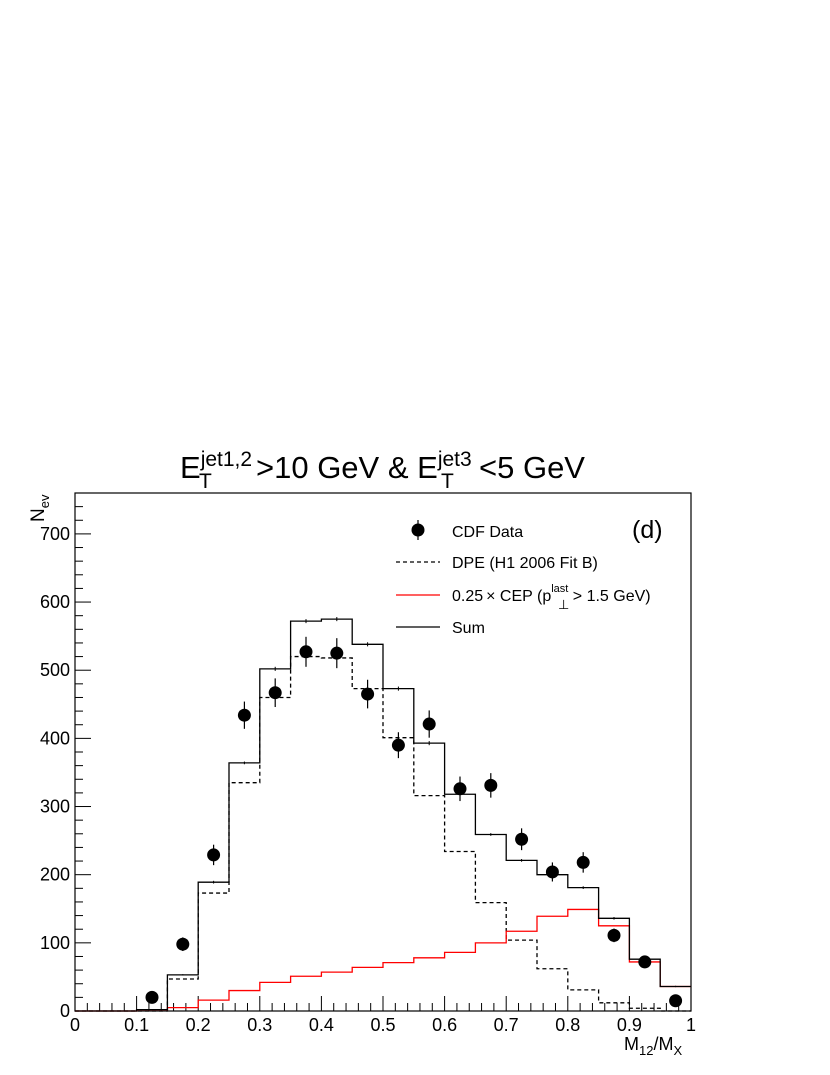  Describe the element at coordinates (525, 563) in the screenshot. I see `legend-dpe-label: DPE (H1 2006 Fit B)` at that location.